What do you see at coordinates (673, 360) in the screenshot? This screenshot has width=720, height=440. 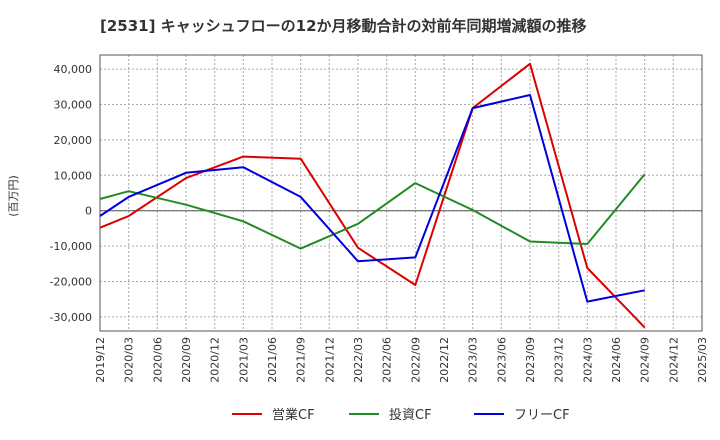 I see `x-tick-label: 2024/12` at bounding box center [673, 360].